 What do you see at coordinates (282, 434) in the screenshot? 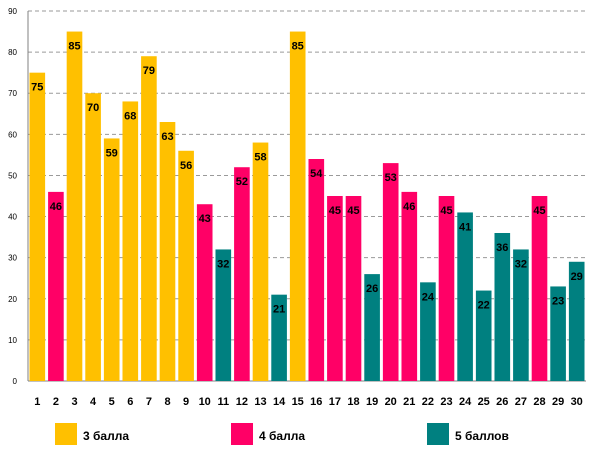
I see `legend: 3 балла 4 балла 5 баллов` at bounding box center [282, 434].